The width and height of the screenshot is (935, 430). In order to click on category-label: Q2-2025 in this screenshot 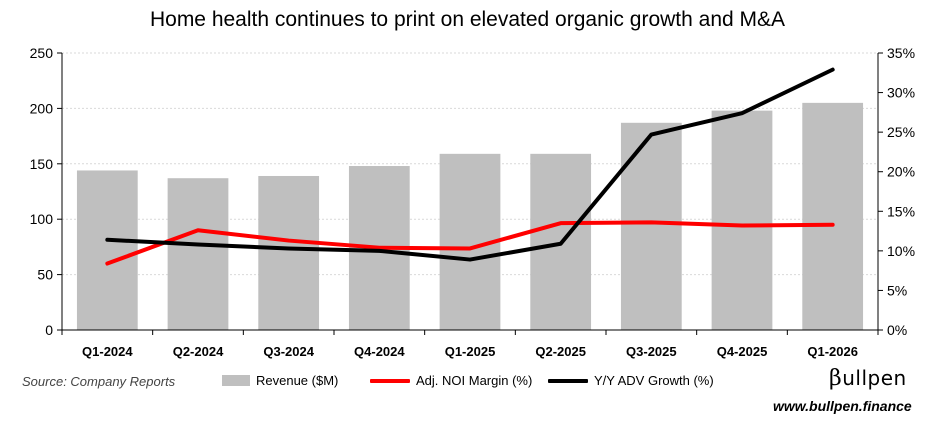, I will do `click(560, 351)`.